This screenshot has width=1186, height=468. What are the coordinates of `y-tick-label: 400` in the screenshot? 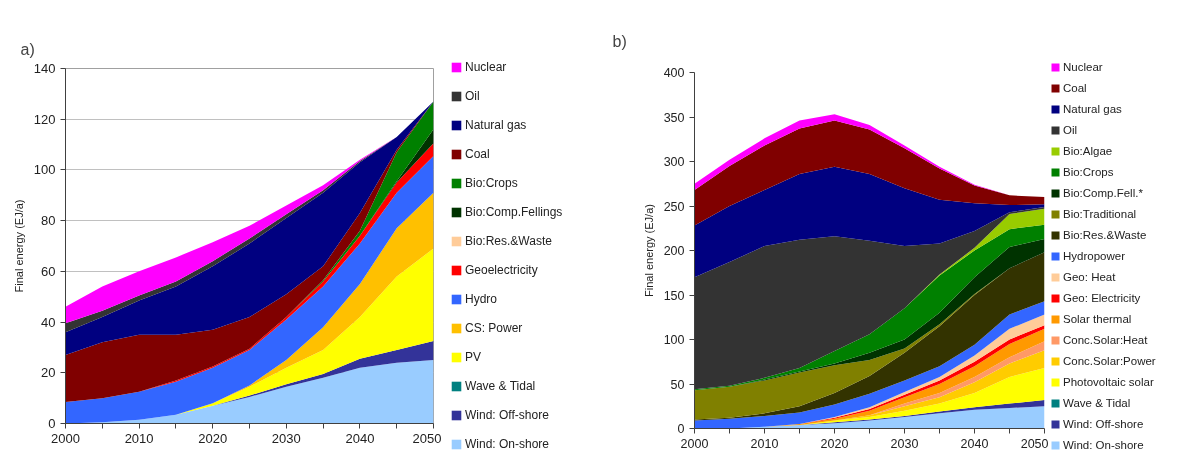 It's located at (674, 73).